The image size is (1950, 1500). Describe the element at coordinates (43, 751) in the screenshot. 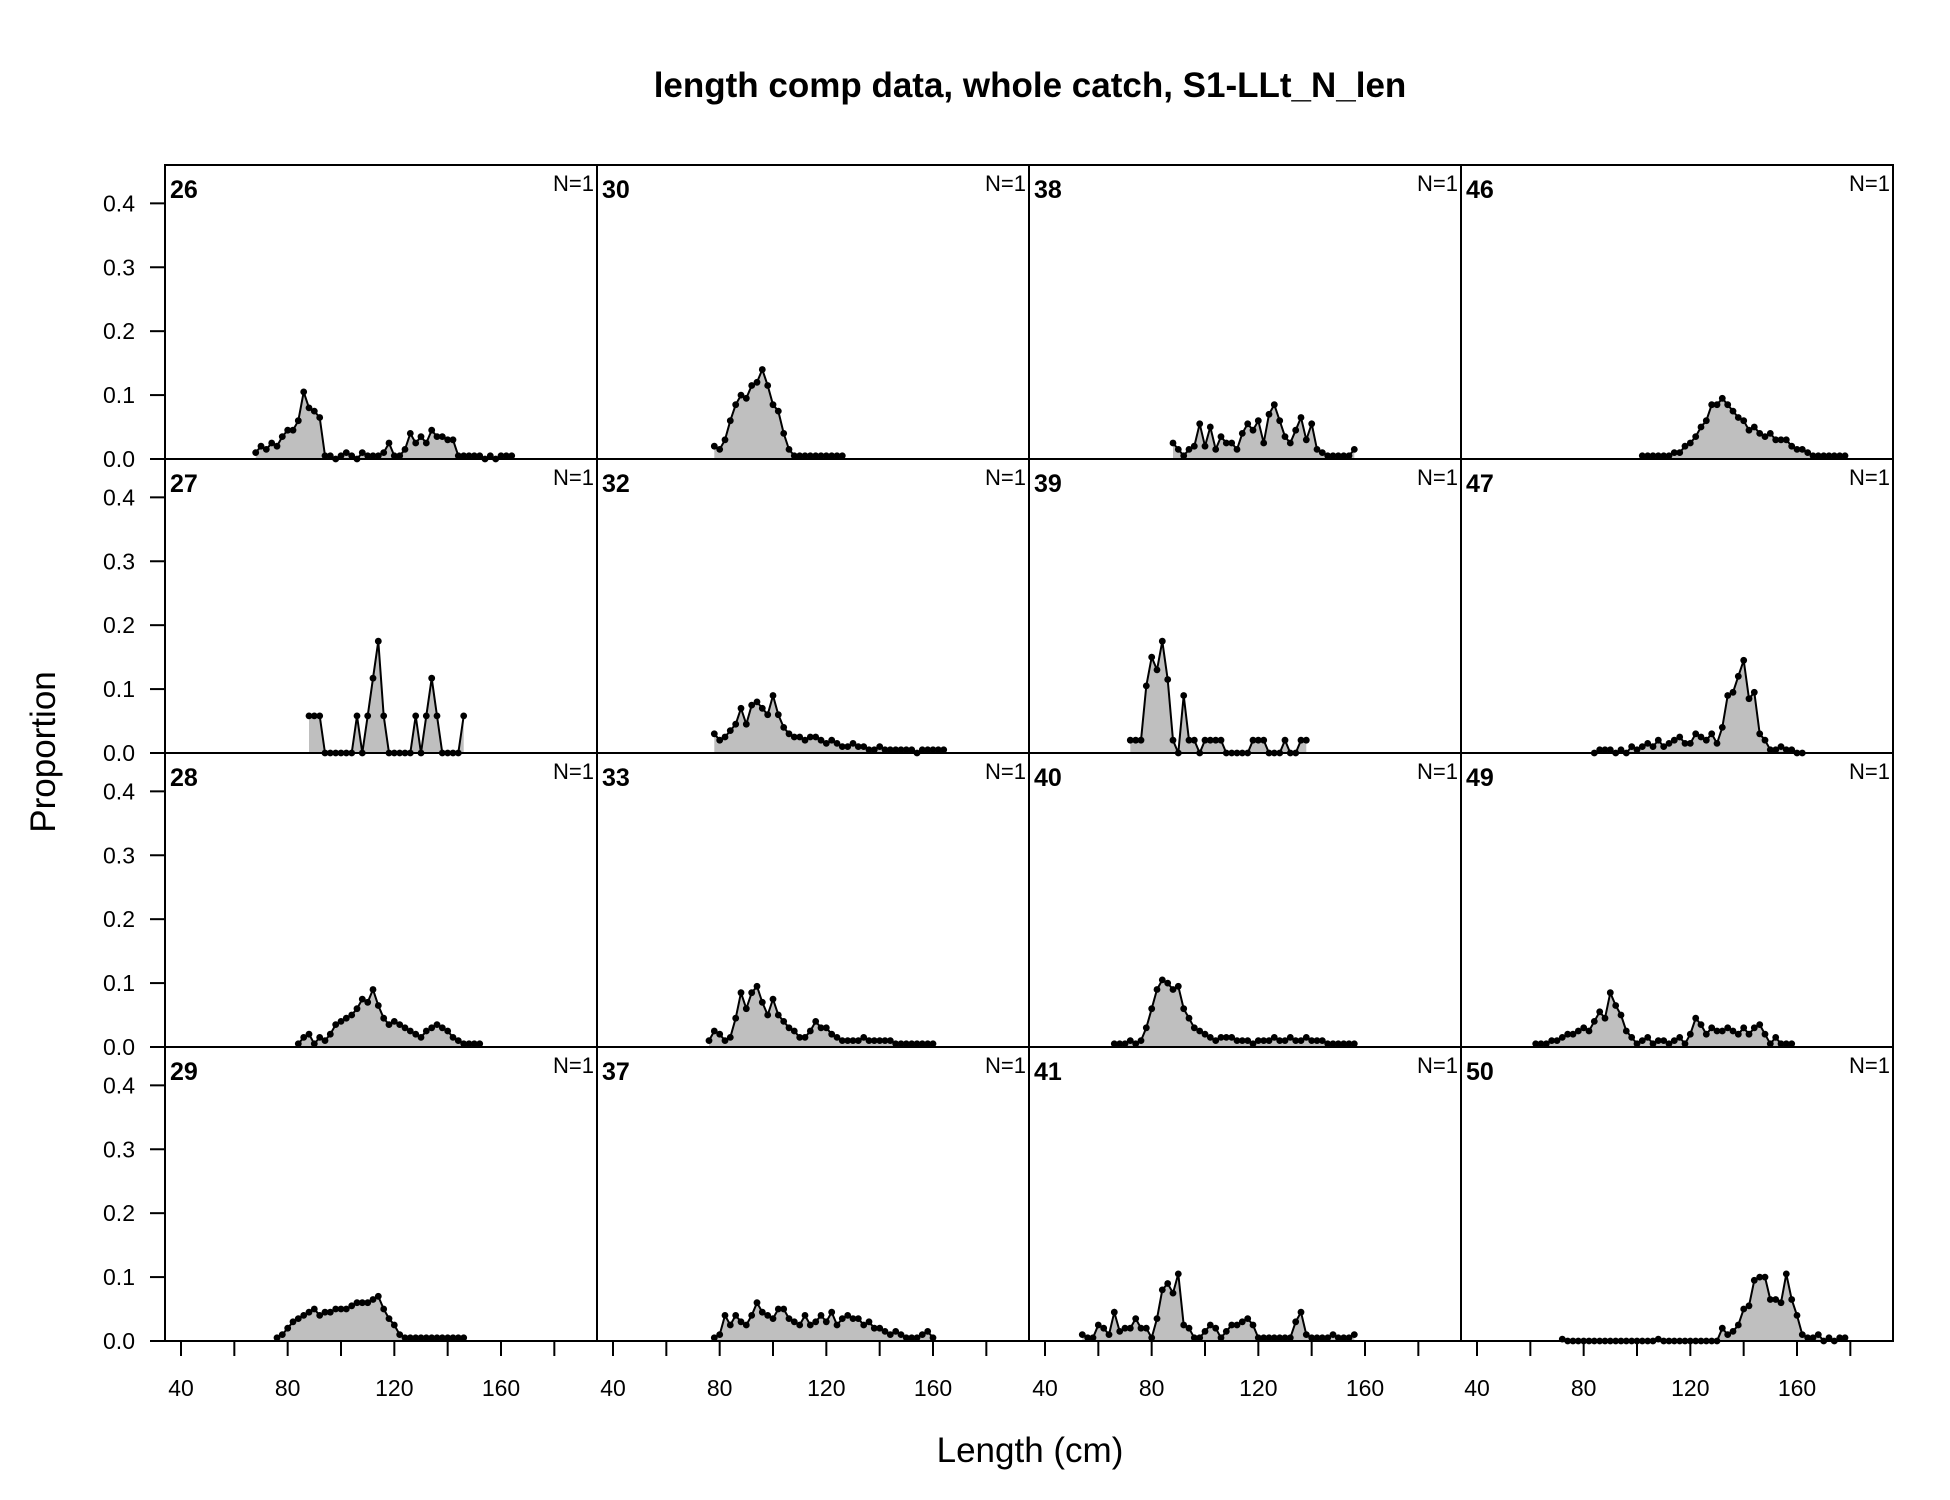

I see `y-axis-title: Proportion` at that location.